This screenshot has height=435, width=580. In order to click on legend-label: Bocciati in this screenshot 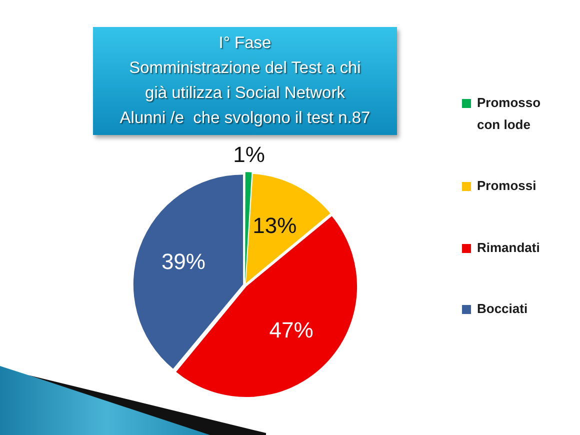, I will do `click(502, 309)`.